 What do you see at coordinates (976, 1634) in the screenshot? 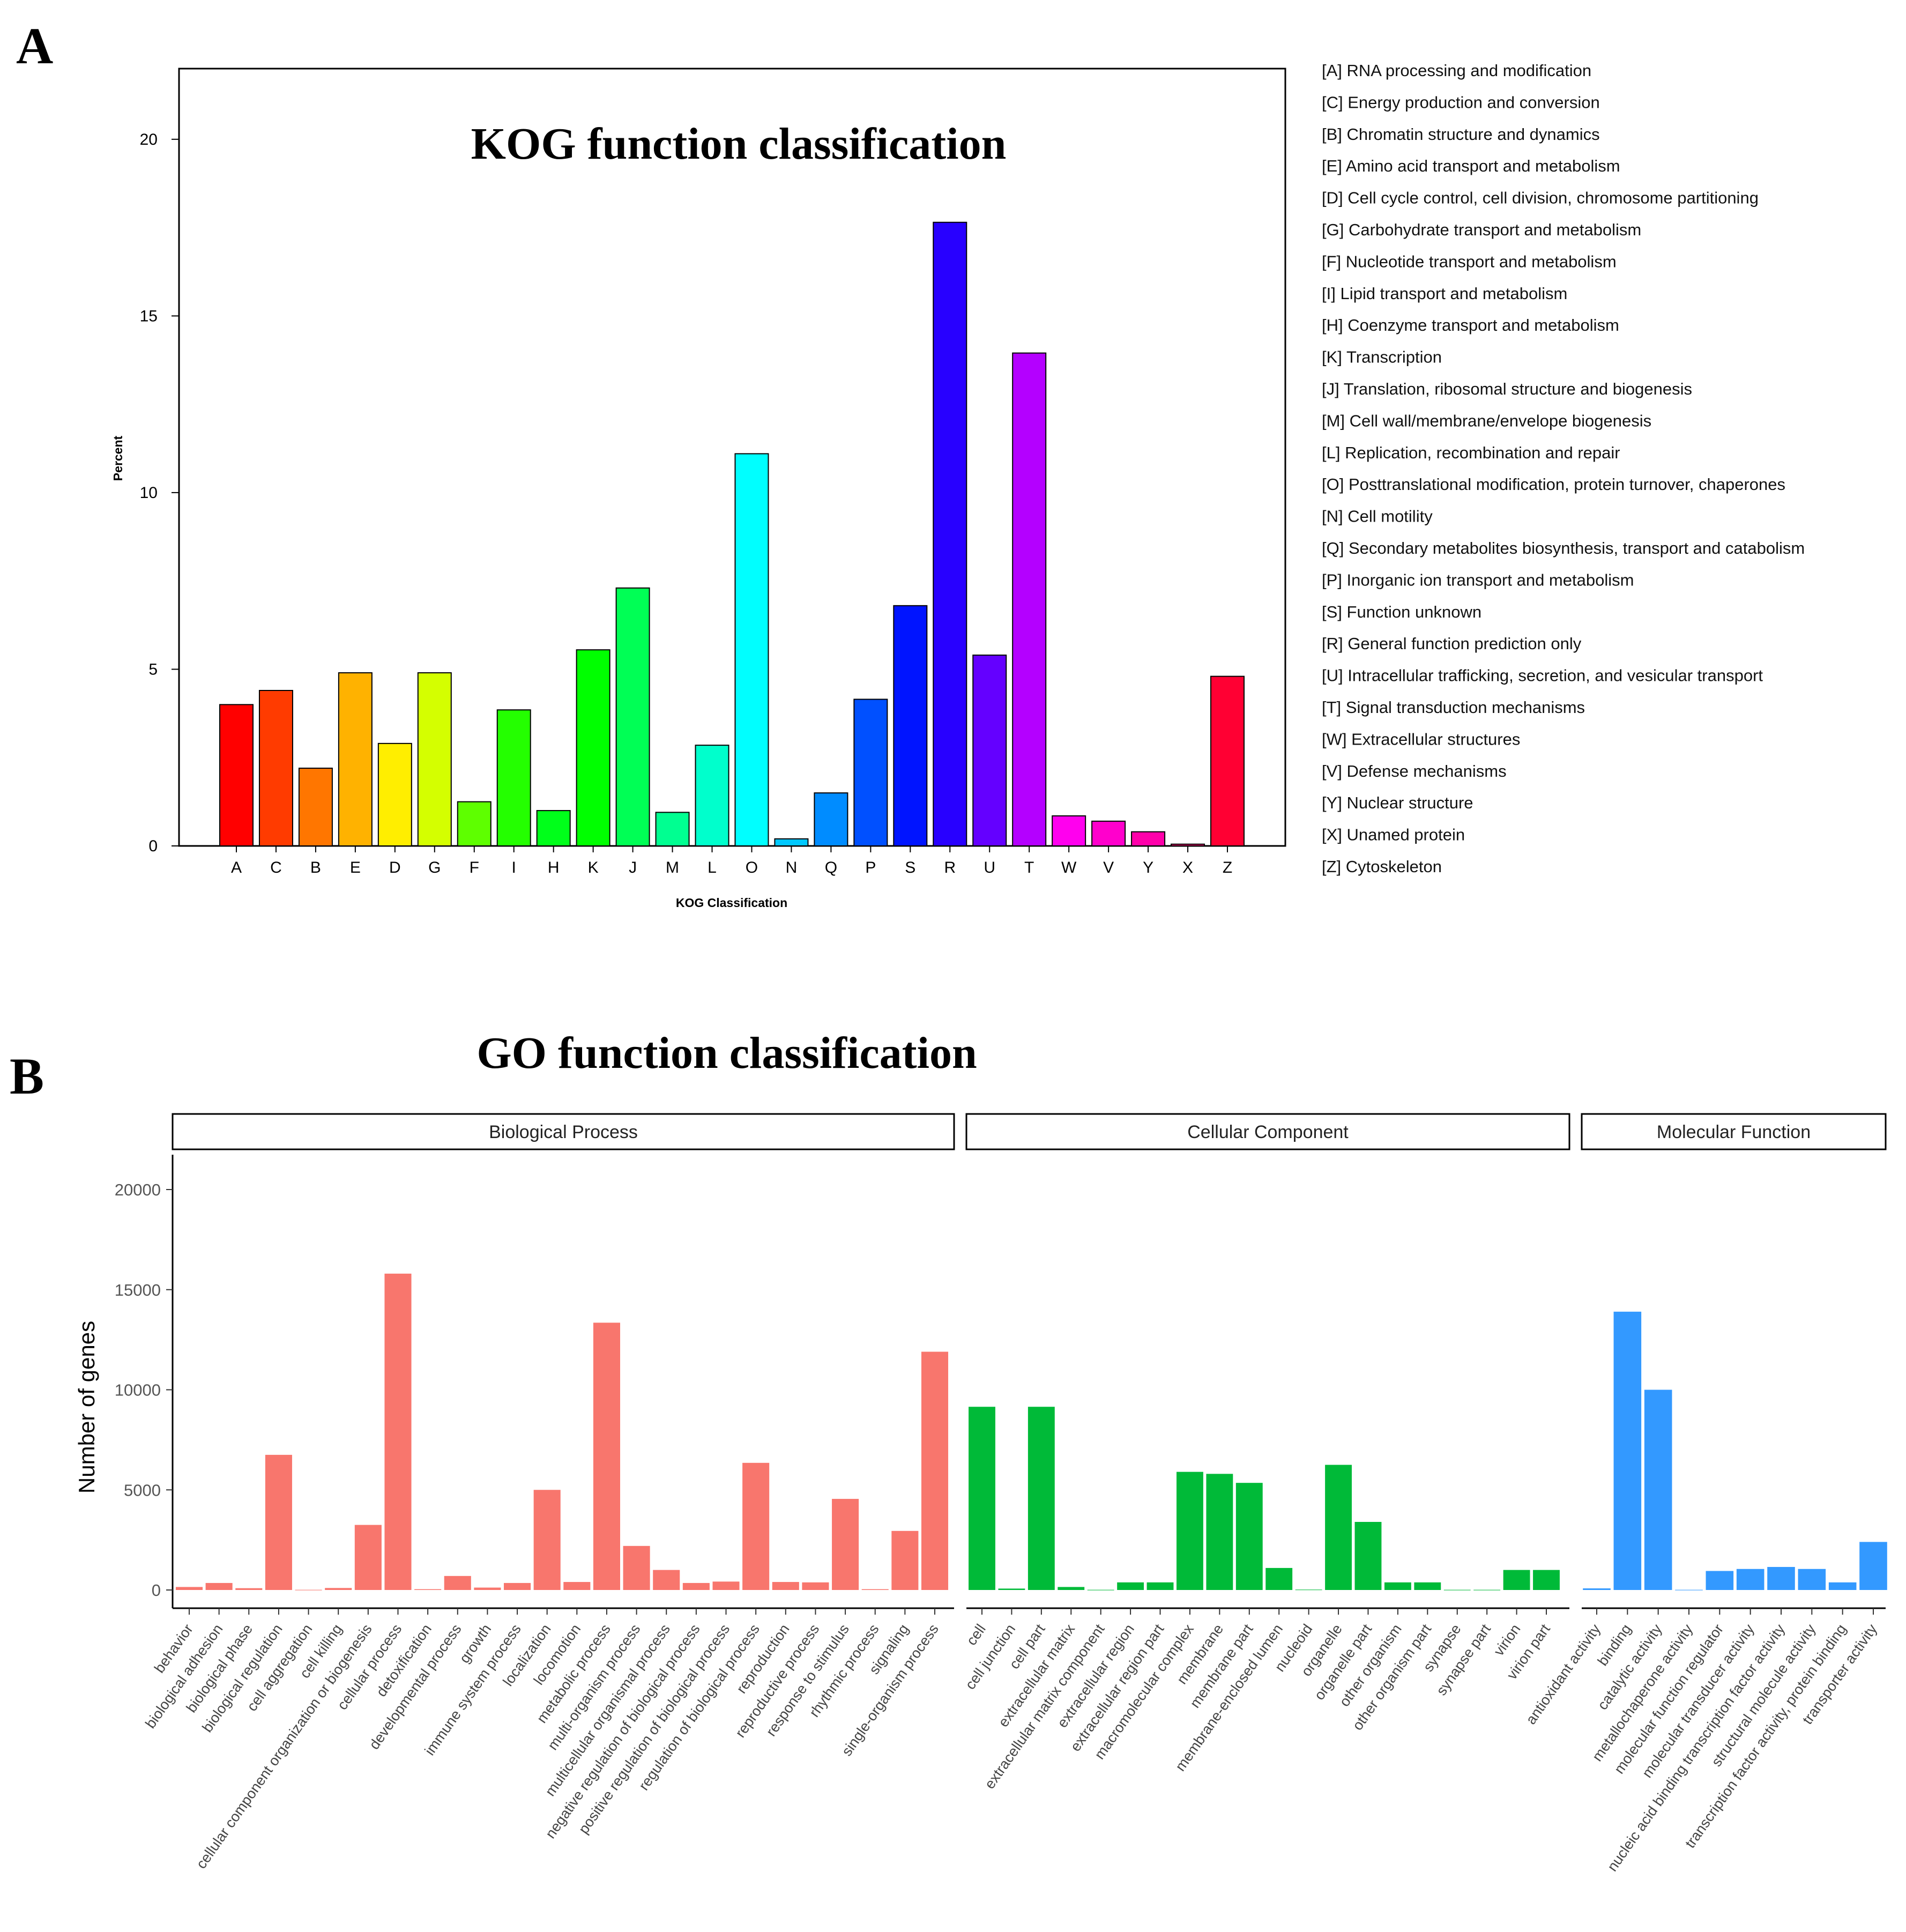
I see `go-x-tick-label: cell` at bounding box center [976, 1634].